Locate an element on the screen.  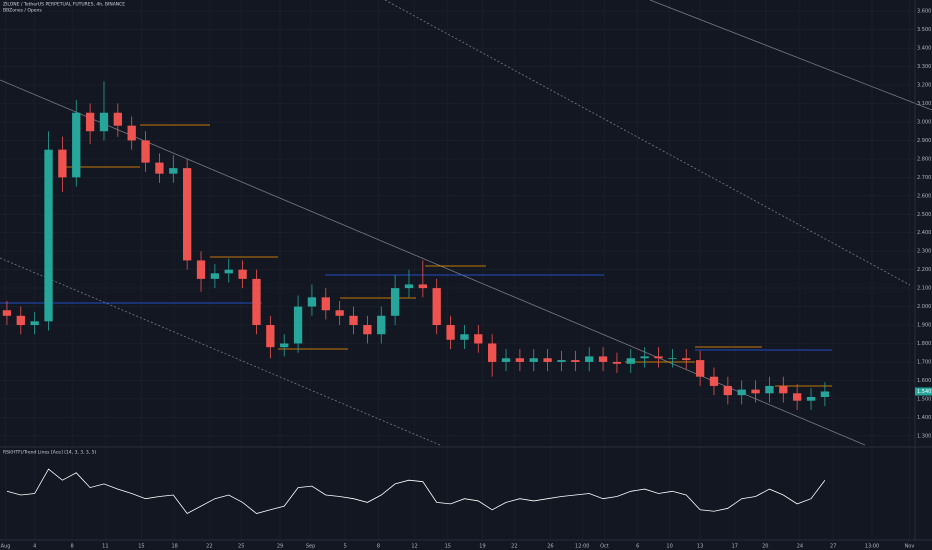
y-tick-label: 1.400 is located at coordinates (924, 418).